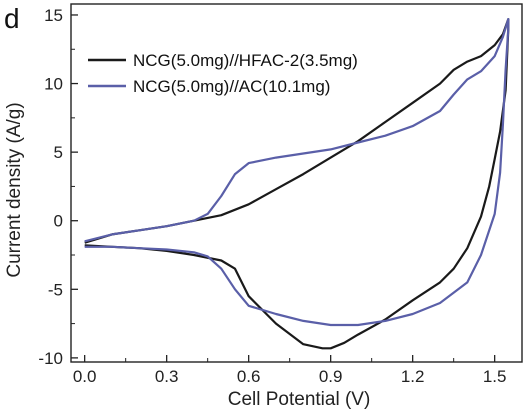  What do you see at coordinates (53, 84) in the screenshot?
I see `y-tick-label: 10` at bounding box center [53, 84].